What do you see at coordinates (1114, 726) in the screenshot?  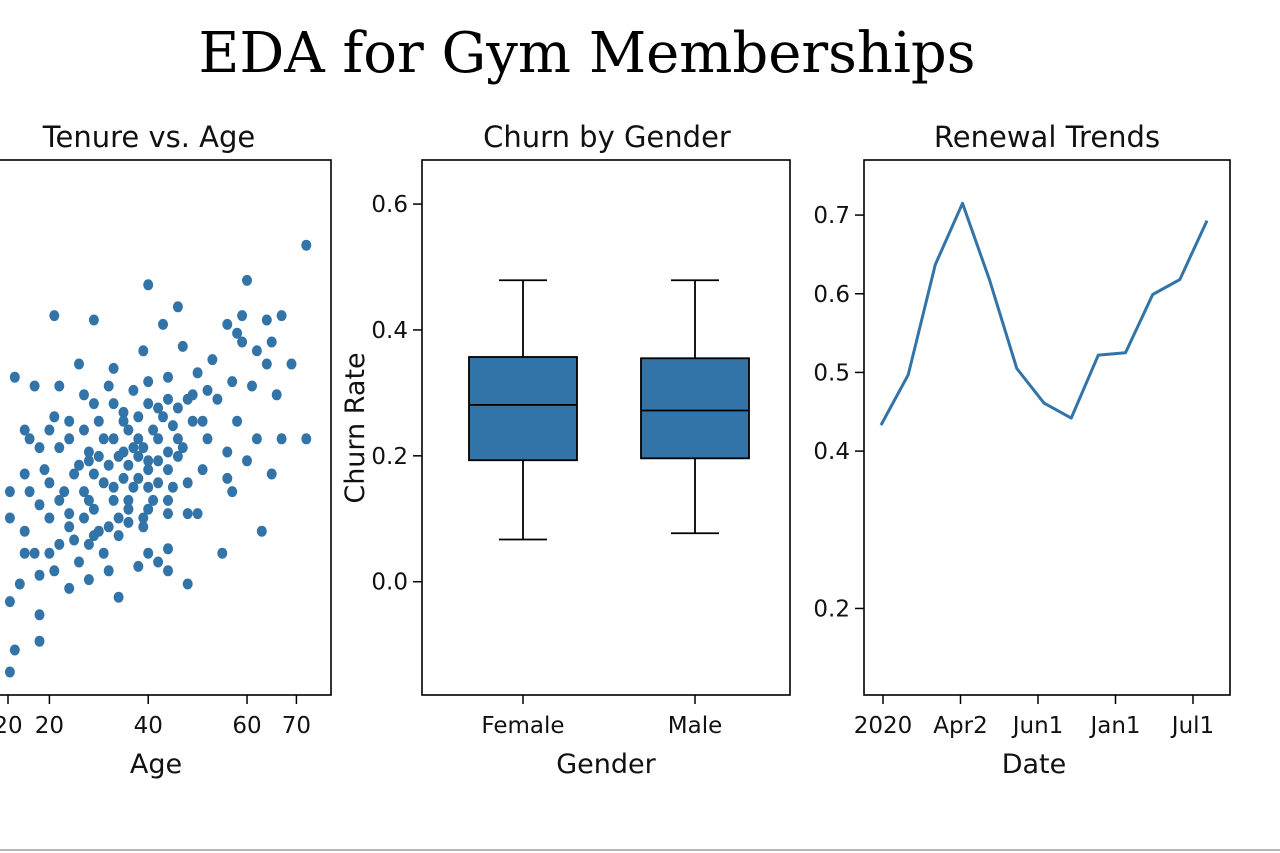 I see `line-x-tick-label: Jan1` at bounding box center [1114, 726].